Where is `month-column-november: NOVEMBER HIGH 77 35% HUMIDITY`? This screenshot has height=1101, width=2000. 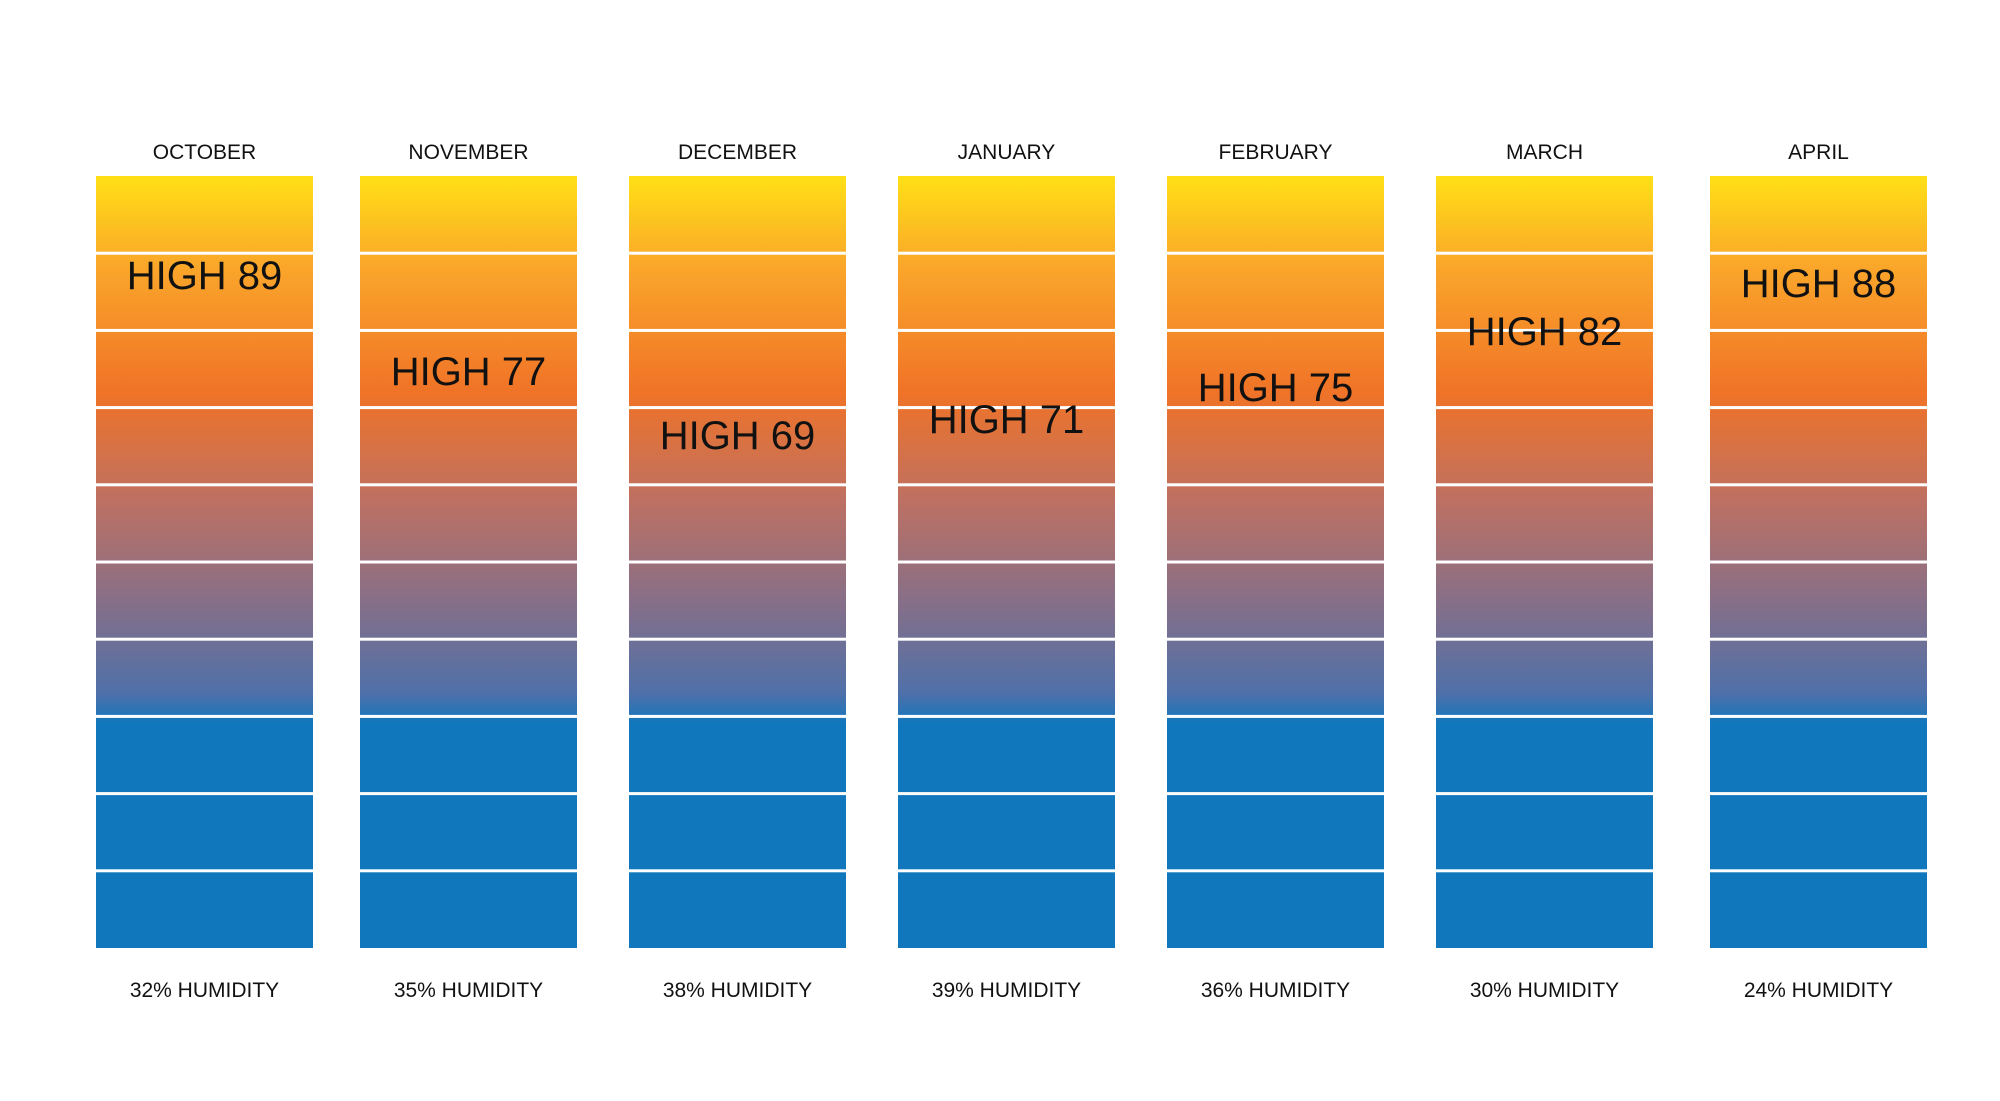 month-column-november: NOVEMBER HIGH 77 35% HUMIDITY is located at coordinates (468, 571).